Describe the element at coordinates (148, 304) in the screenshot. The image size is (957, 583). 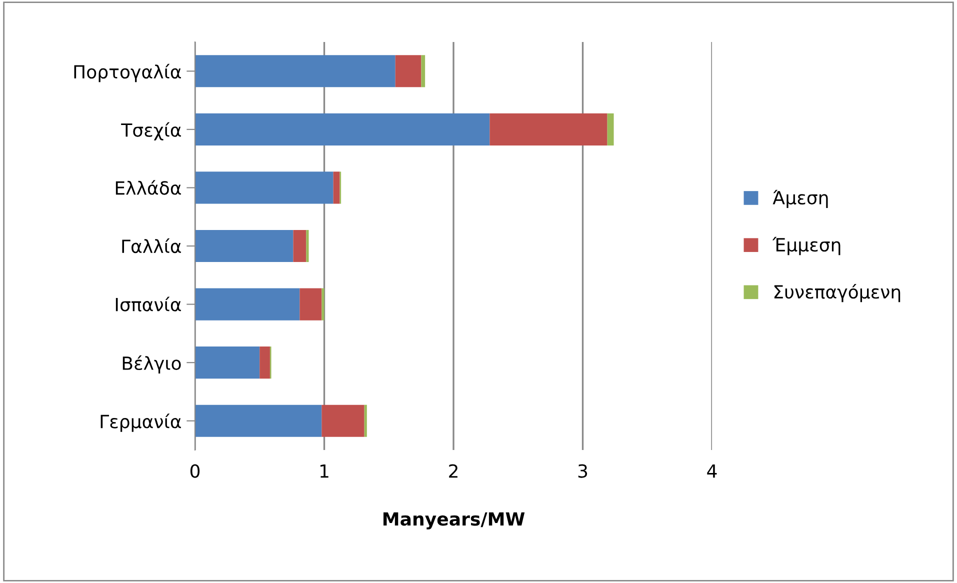
I see `y-tick-label: Ισπανία` at that location.